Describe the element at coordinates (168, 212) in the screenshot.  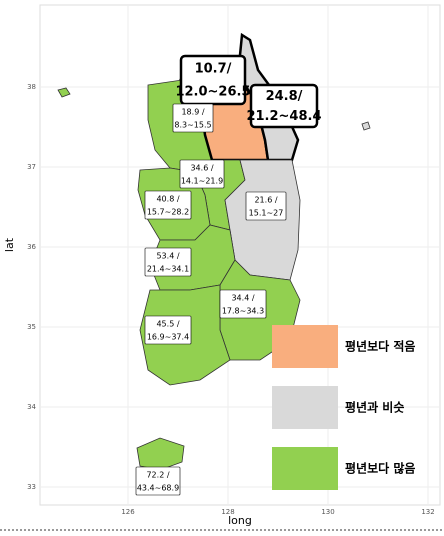
I see `label-range: 15.7~28.2` at that location.